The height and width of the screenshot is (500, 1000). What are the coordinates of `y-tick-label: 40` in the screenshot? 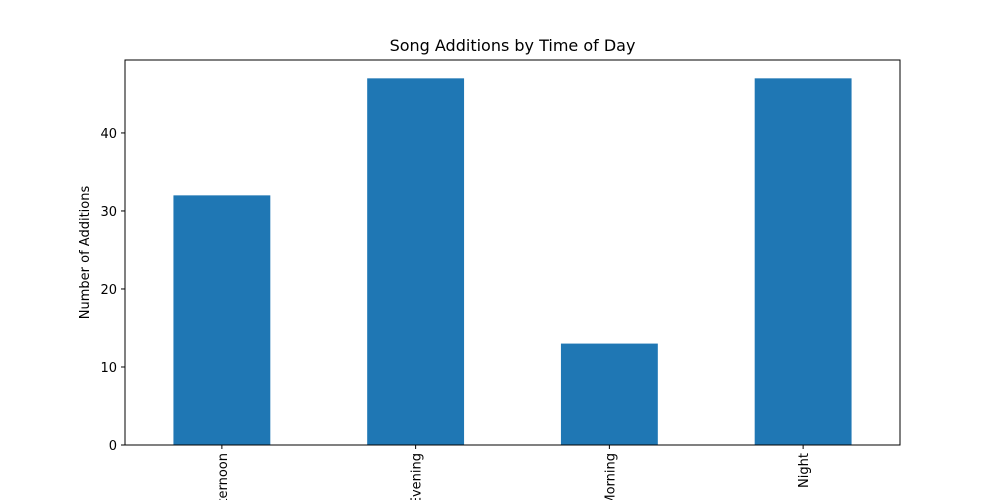 It's located at (108, 134).